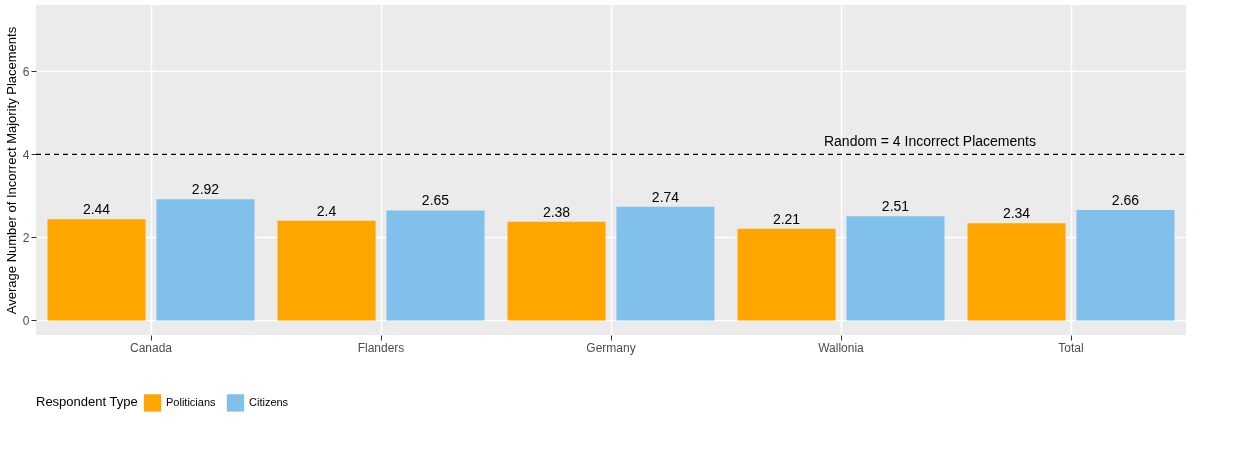 Image resolution: width=1252 pixels, height=454 pixels. I want to click on y-tick-label: 6, so click(26, 71).